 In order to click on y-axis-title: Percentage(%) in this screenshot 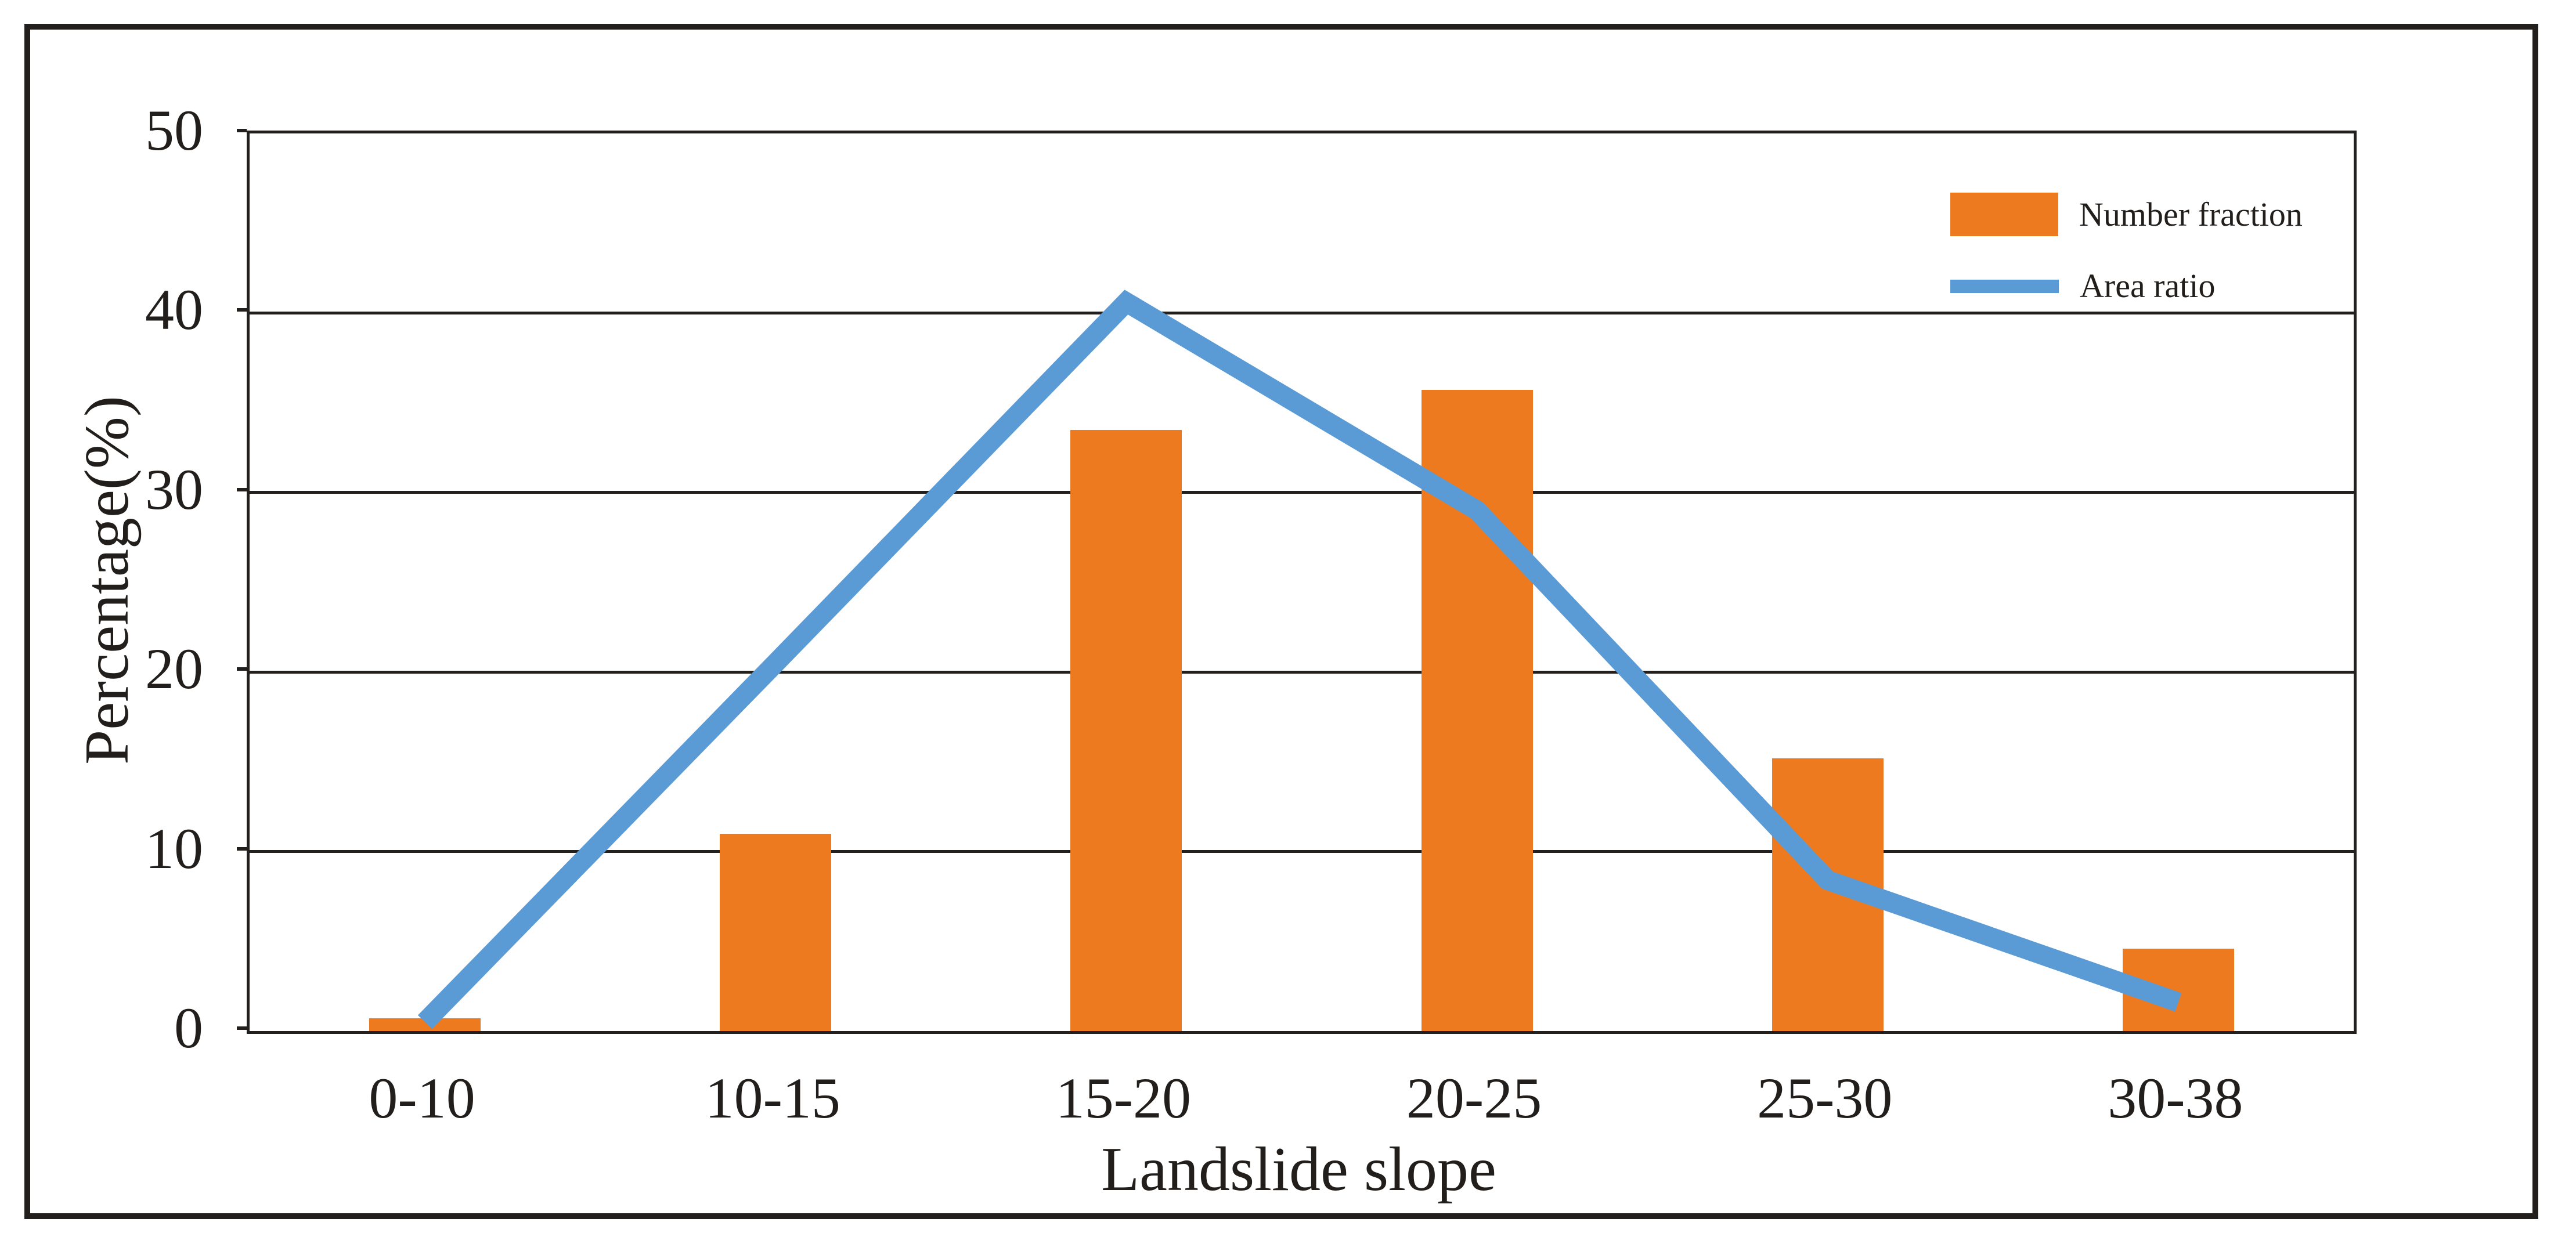, I will do `click(108, 580)`.